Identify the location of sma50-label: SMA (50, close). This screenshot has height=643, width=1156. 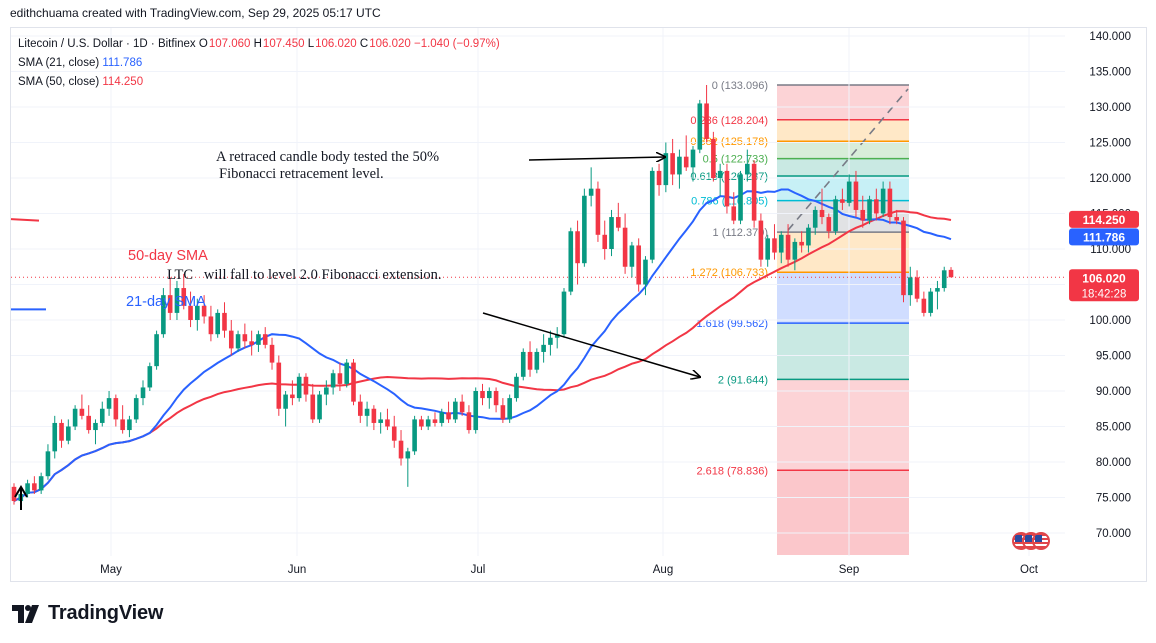
(59, 82).